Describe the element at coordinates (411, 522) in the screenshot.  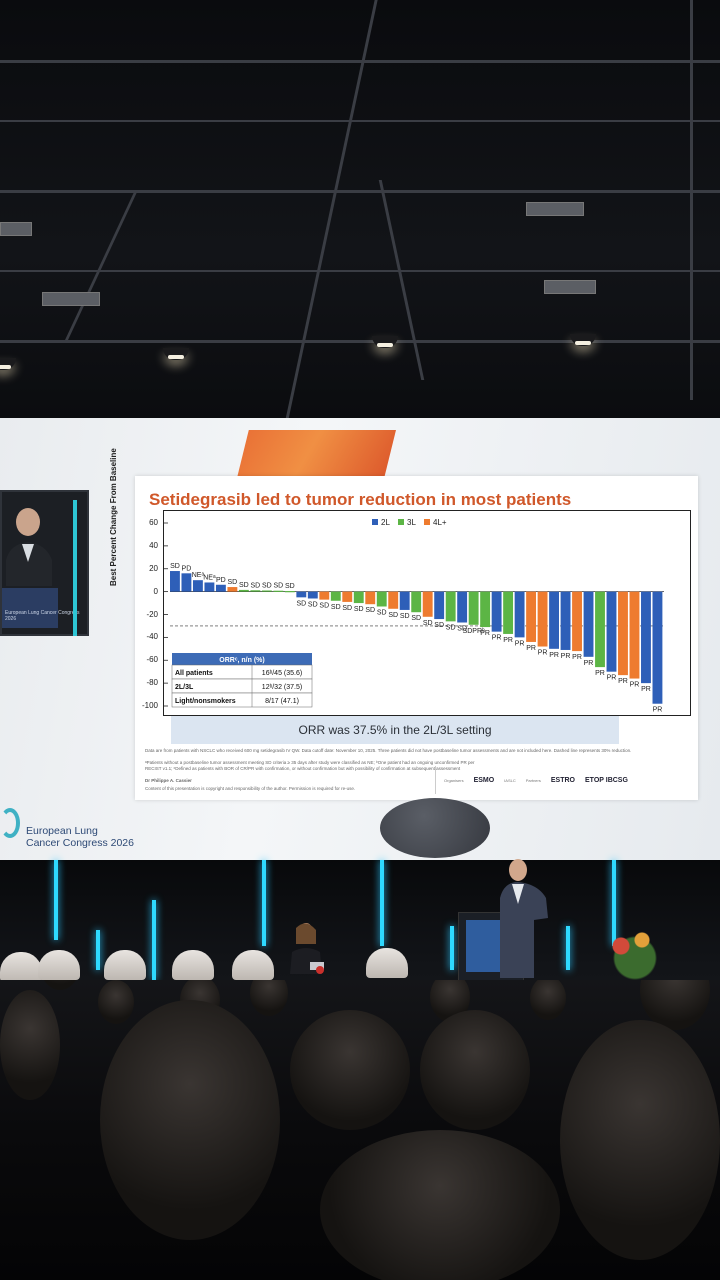
I see `legend-label: 3L` at that location.